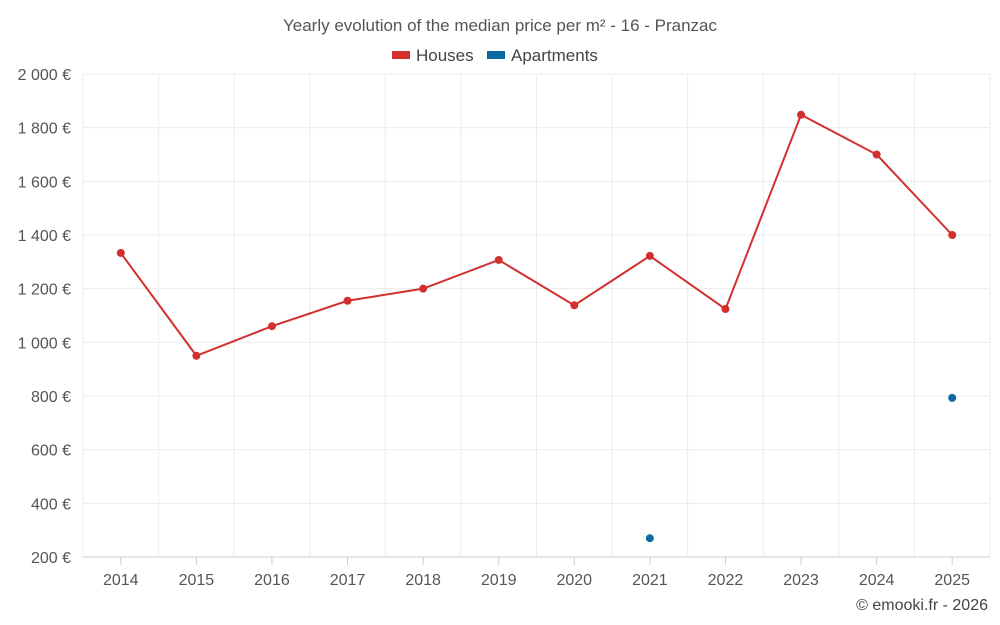  I want to click on legend-item-apartments: Apartments, so click(542, 55).